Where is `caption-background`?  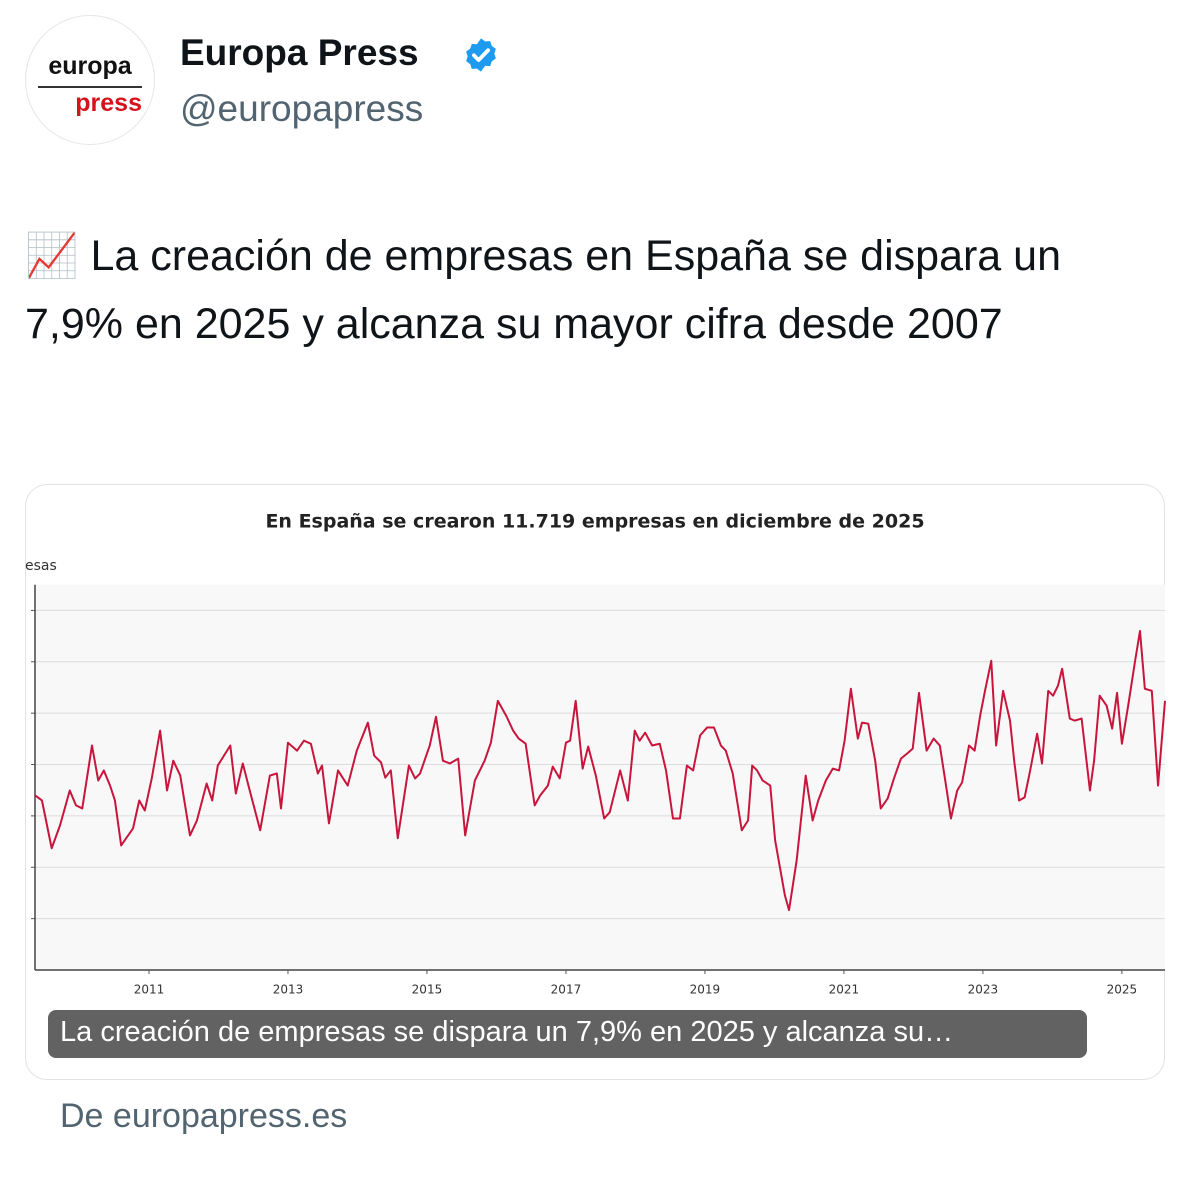 caption-background is located at coordinates (567, 1034).